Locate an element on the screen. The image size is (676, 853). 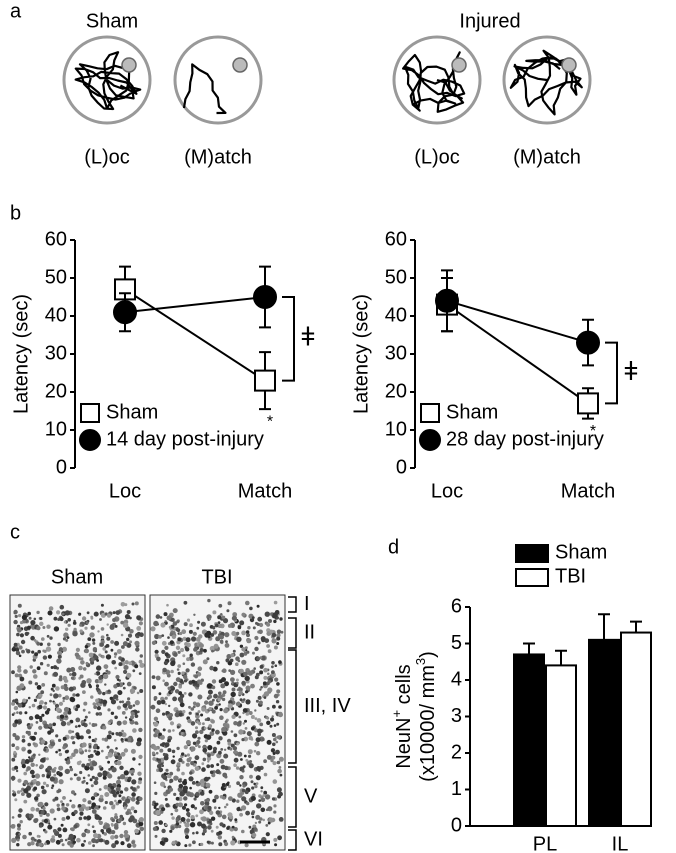
y-tick-label: 30 is located at coordinates (56, 353).